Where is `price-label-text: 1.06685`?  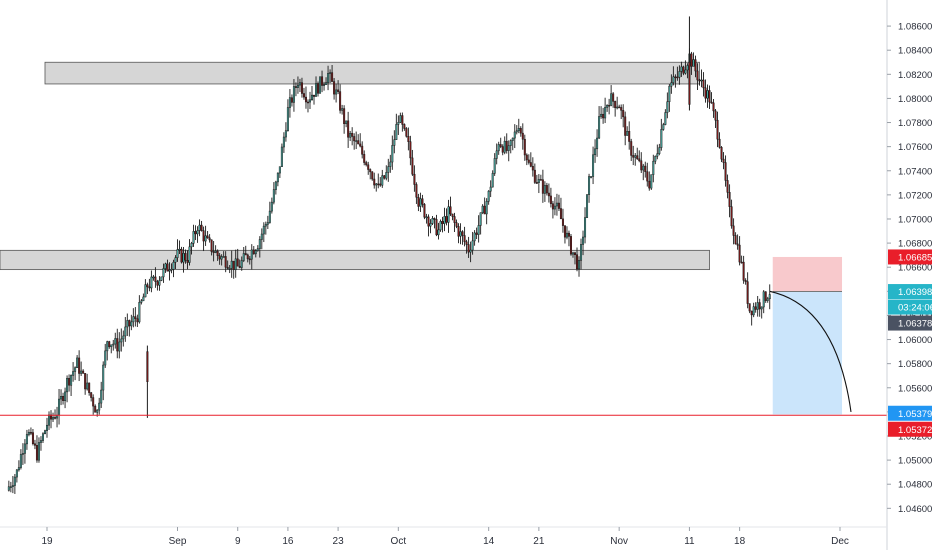
price-label-text: 1.06685 is located at coordinates (915, 257).